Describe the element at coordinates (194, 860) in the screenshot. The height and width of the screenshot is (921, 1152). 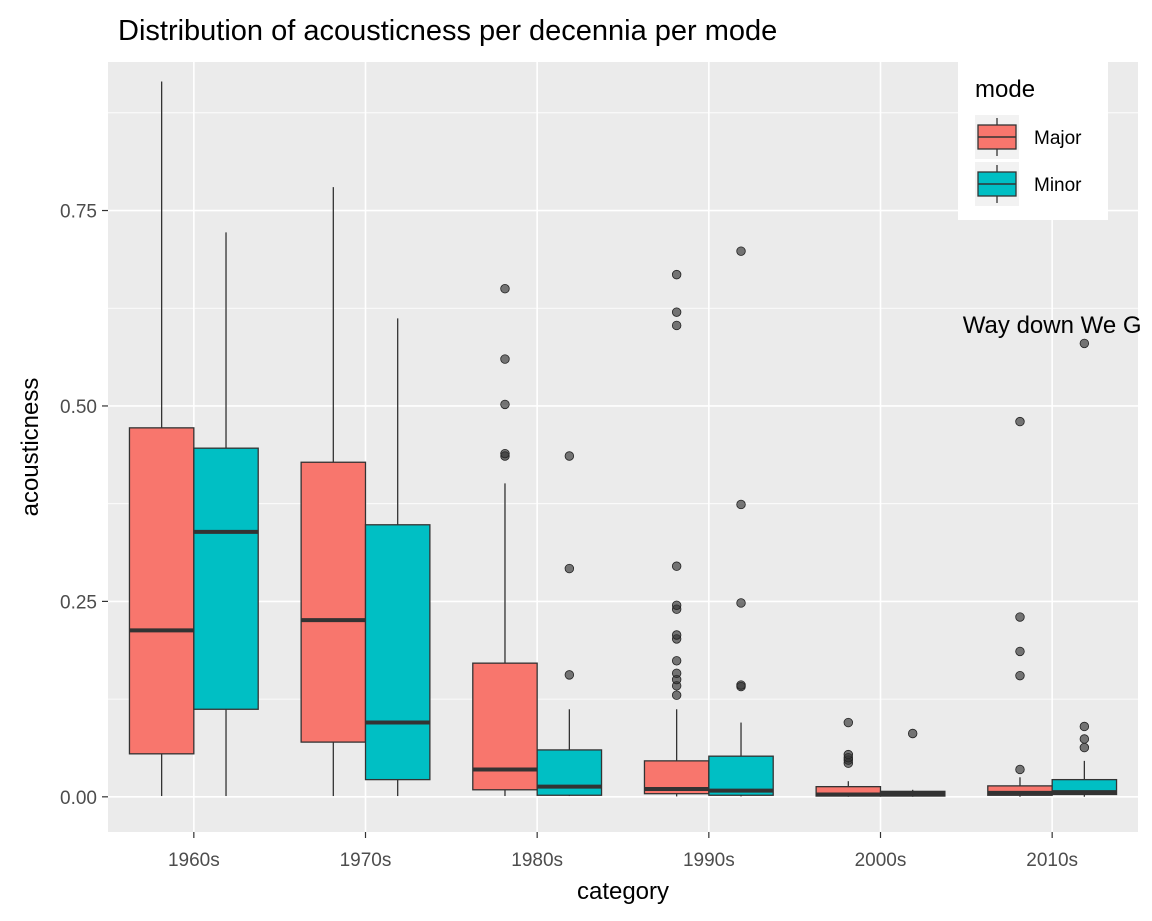
I see `x-tick-label: 1960s` at that location.